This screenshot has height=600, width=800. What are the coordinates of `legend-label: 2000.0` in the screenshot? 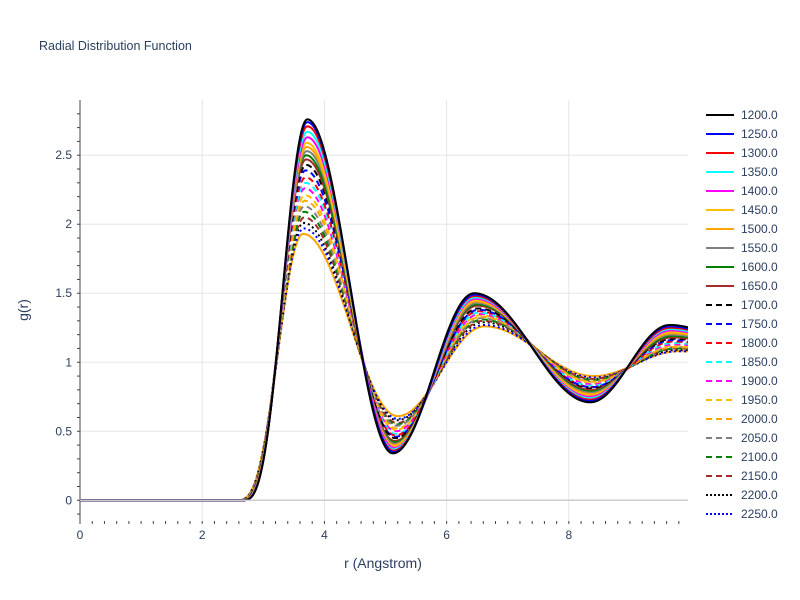 It's located at (759, 419).